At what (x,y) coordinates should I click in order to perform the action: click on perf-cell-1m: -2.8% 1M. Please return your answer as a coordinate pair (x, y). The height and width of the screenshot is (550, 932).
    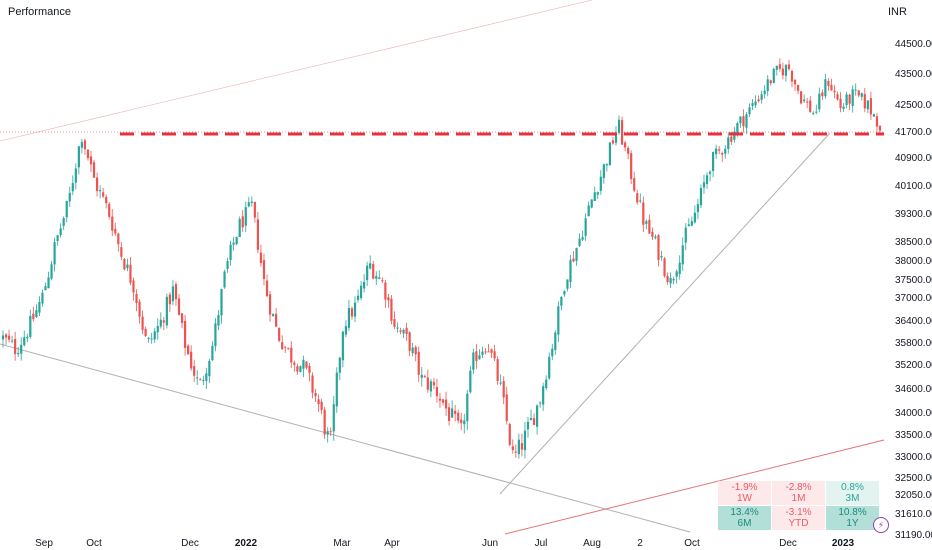
    Looking at the image, I should click on (798, 493).